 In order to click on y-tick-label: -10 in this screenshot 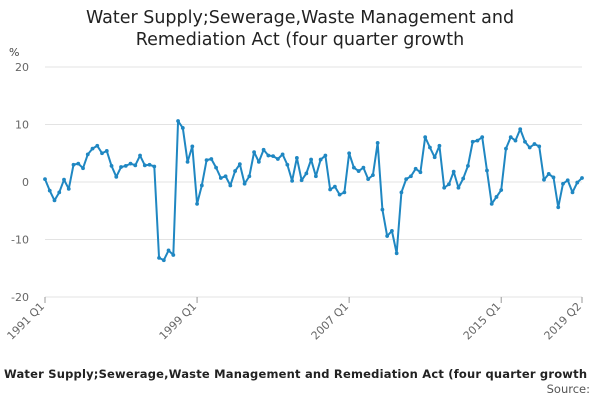, I will do `click(20, 240)`.